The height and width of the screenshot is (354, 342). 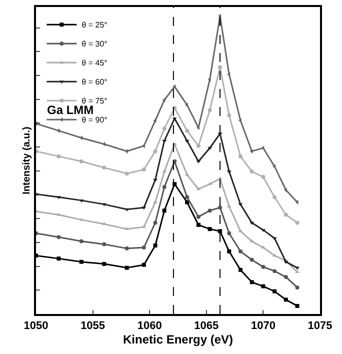 I want to click on x-tick-label: 1065, so click(x=206, y=326).